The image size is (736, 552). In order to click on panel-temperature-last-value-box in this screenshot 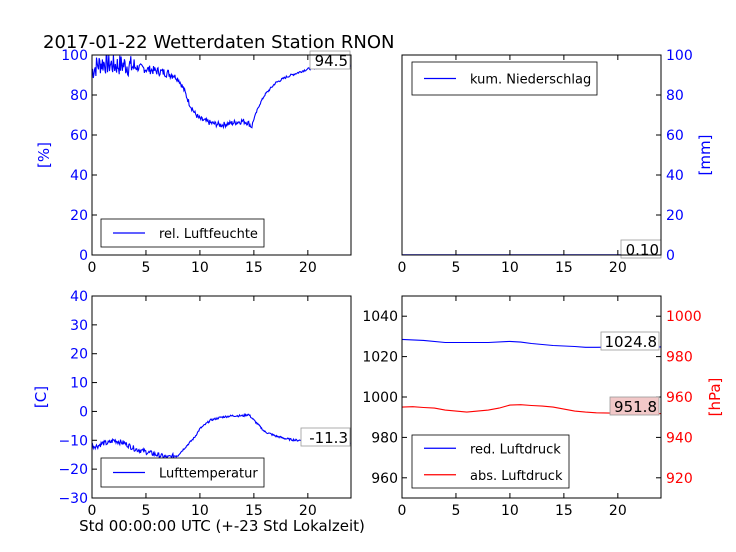, I will do `click(325, 437)`.